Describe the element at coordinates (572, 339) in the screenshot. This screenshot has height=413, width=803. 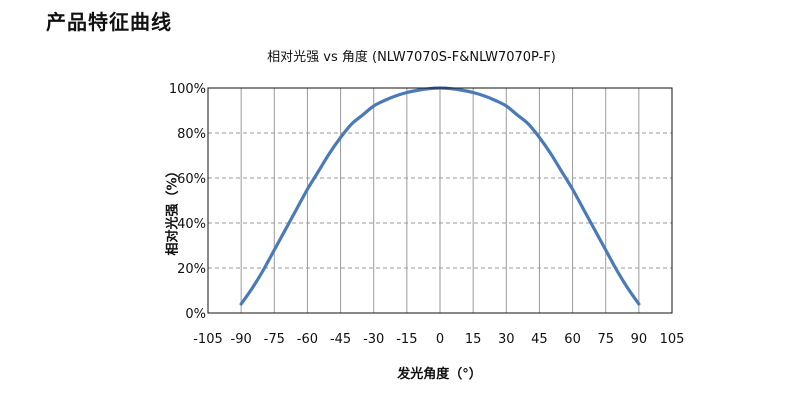
I see `x-tick-label: 60` at that location.